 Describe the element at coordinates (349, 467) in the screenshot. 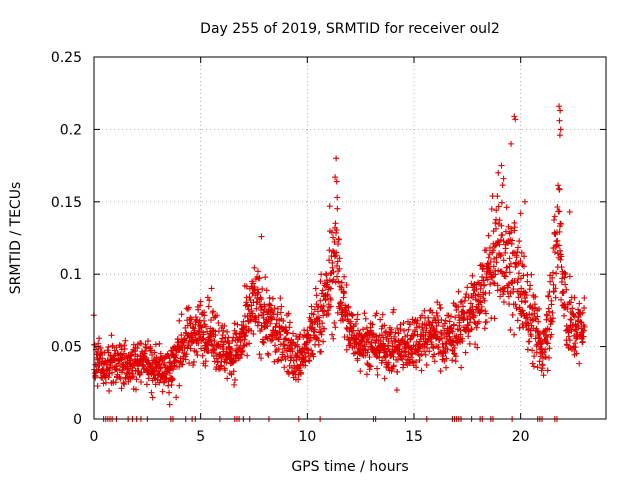

I see `x-axis-label: GPS time / hours` at that location.